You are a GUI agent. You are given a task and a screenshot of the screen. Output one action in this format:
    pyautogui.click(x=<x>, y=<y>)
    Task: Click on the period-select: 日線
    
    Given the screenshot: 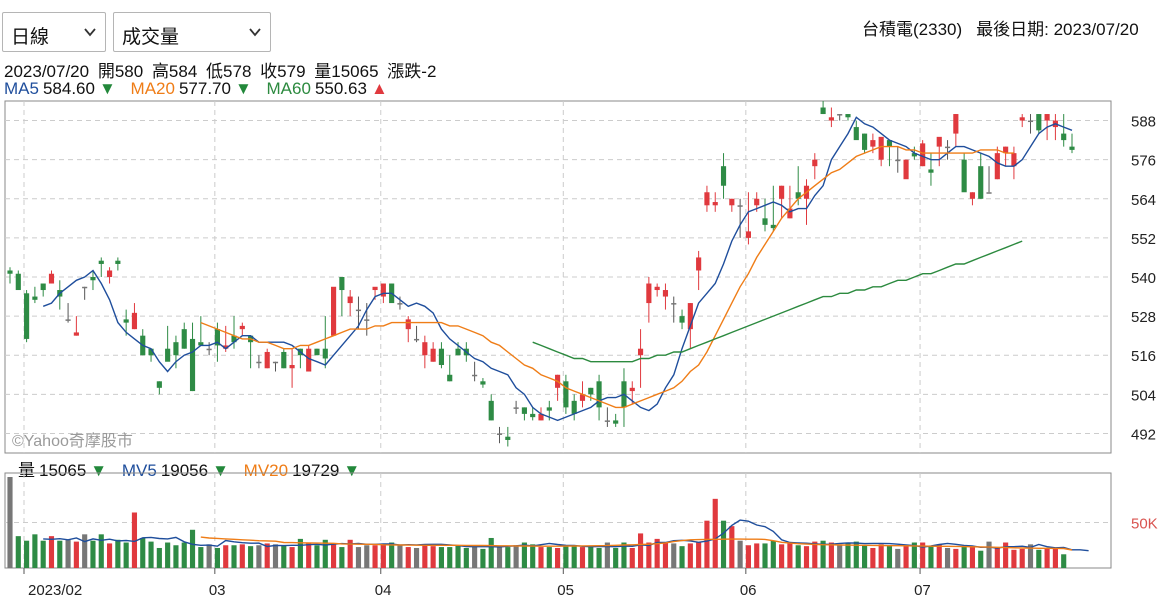 What is the action you would take?
    pyautogui.click(x=54, y=32)
    